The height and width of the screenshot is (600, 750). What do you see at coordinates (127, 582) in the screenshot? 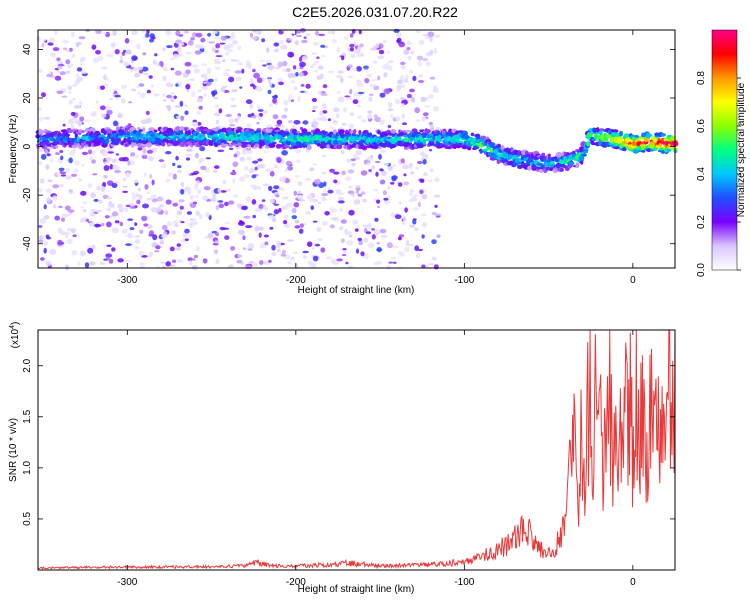
I see `x-tick-label: -300` at bounding box center [127, 582].